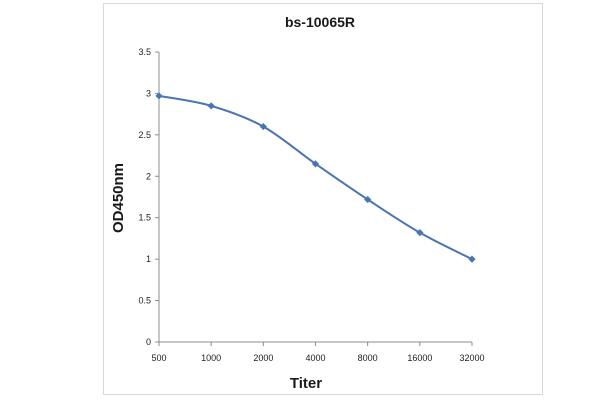 Image resolution: width=600 pixels, height=400 pixels. I want to click on y-tick-label: 0, so click(148, 342).